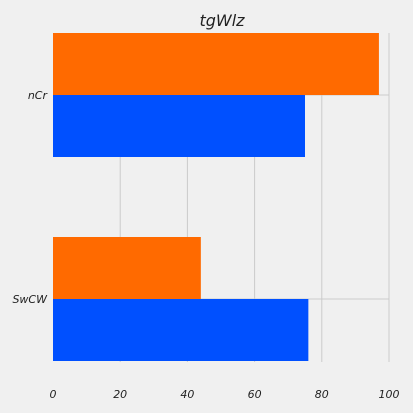 The image size is (413, 413). Describe the element at coordinates (30, 299) in the screenshot. I see `y-tick-label: SwCW` at that location.